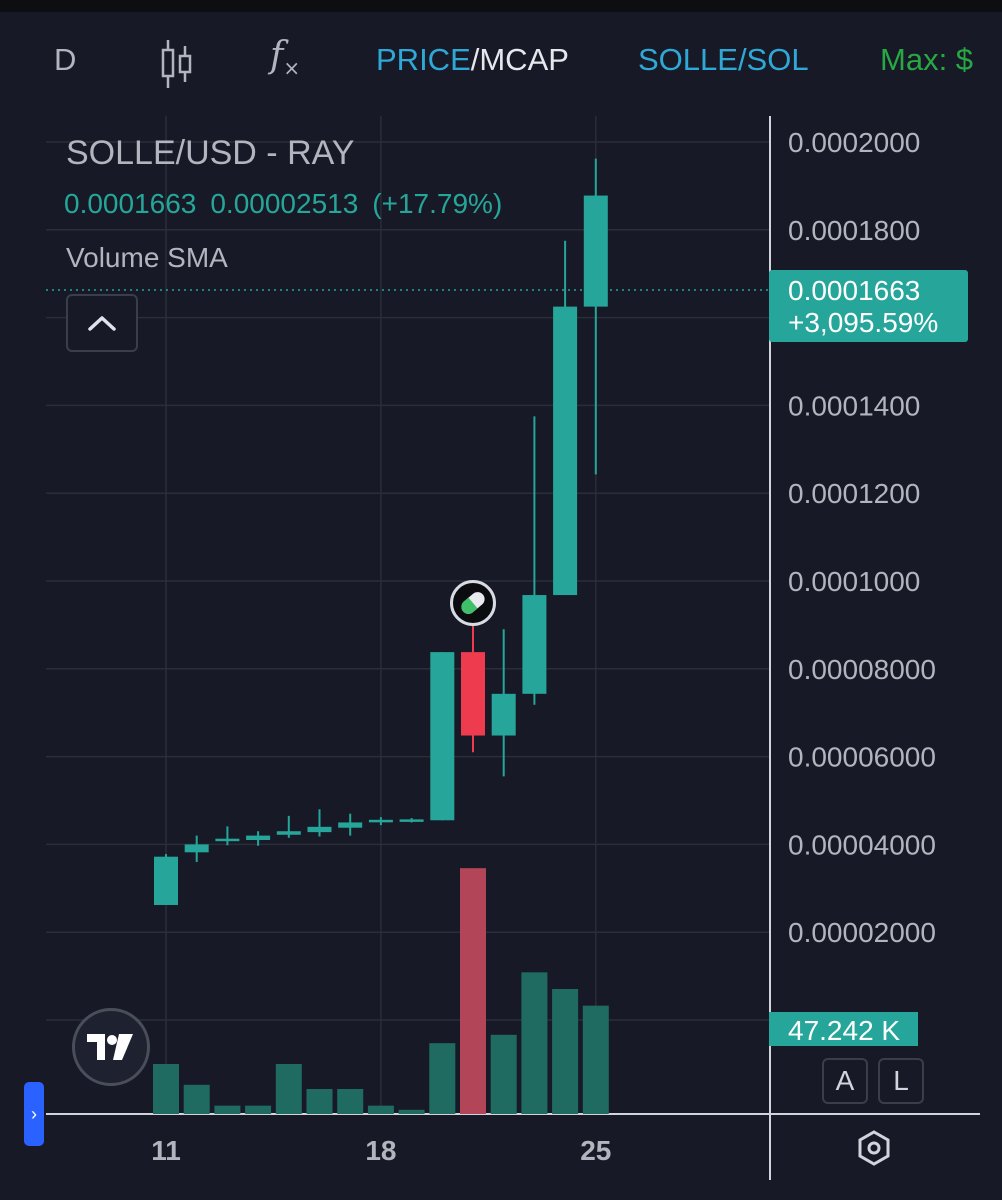  I want to click on pill-icon, so click(473, 603).